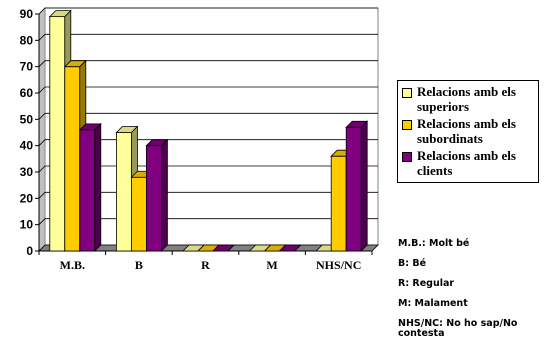  What do you see at coordinates (27, 119) in the screenshot?
I see `y-tick-label-50: 50` at bounding box center [27, 119].